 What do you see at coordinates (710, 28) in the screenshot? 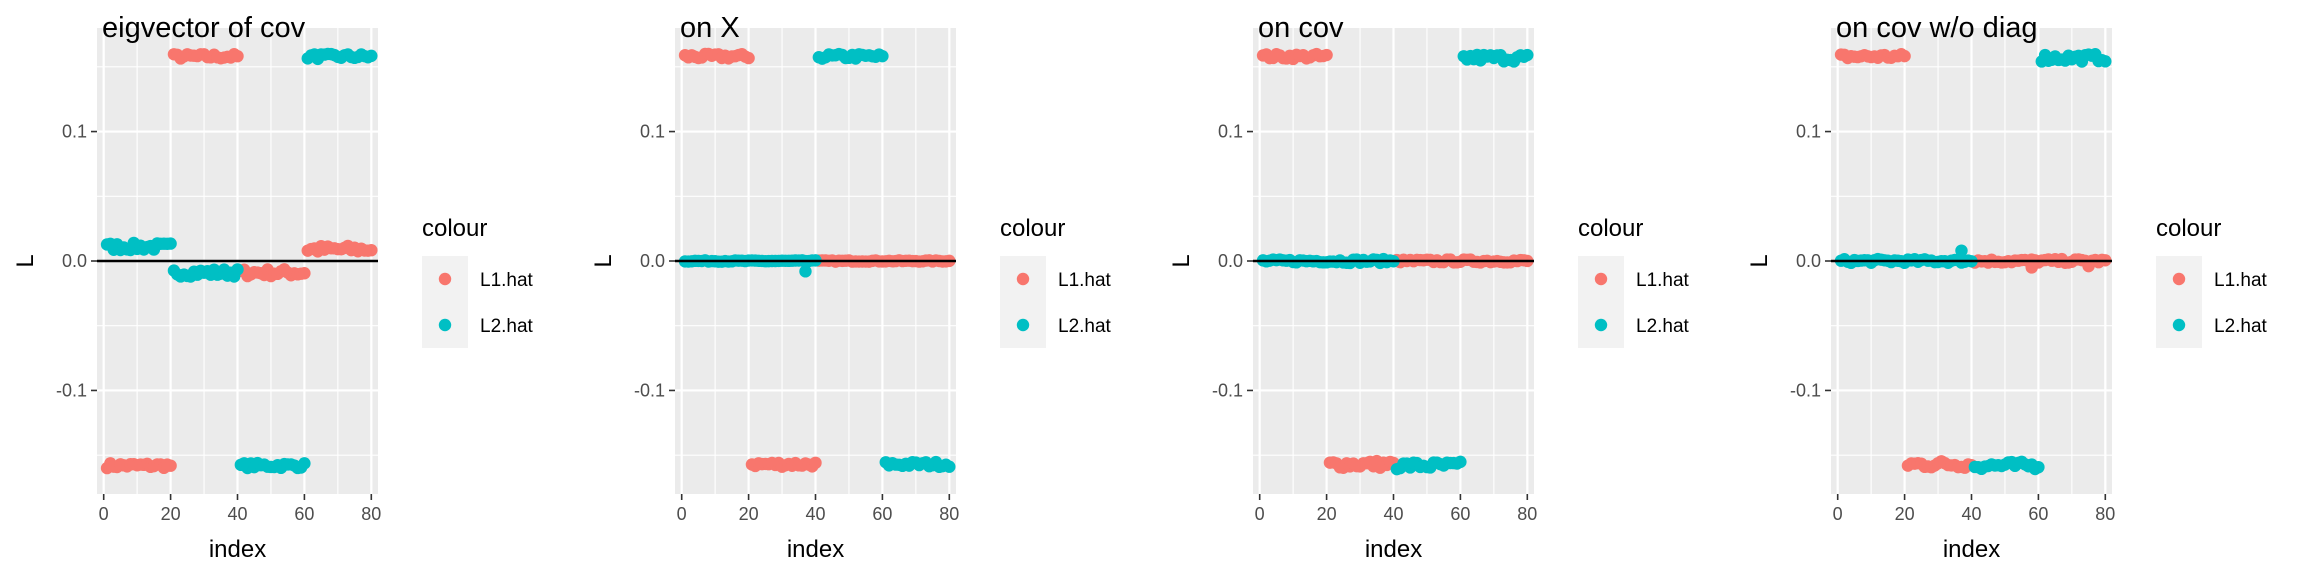
I see `chart-title: on X` at bounding box center [710, 28].